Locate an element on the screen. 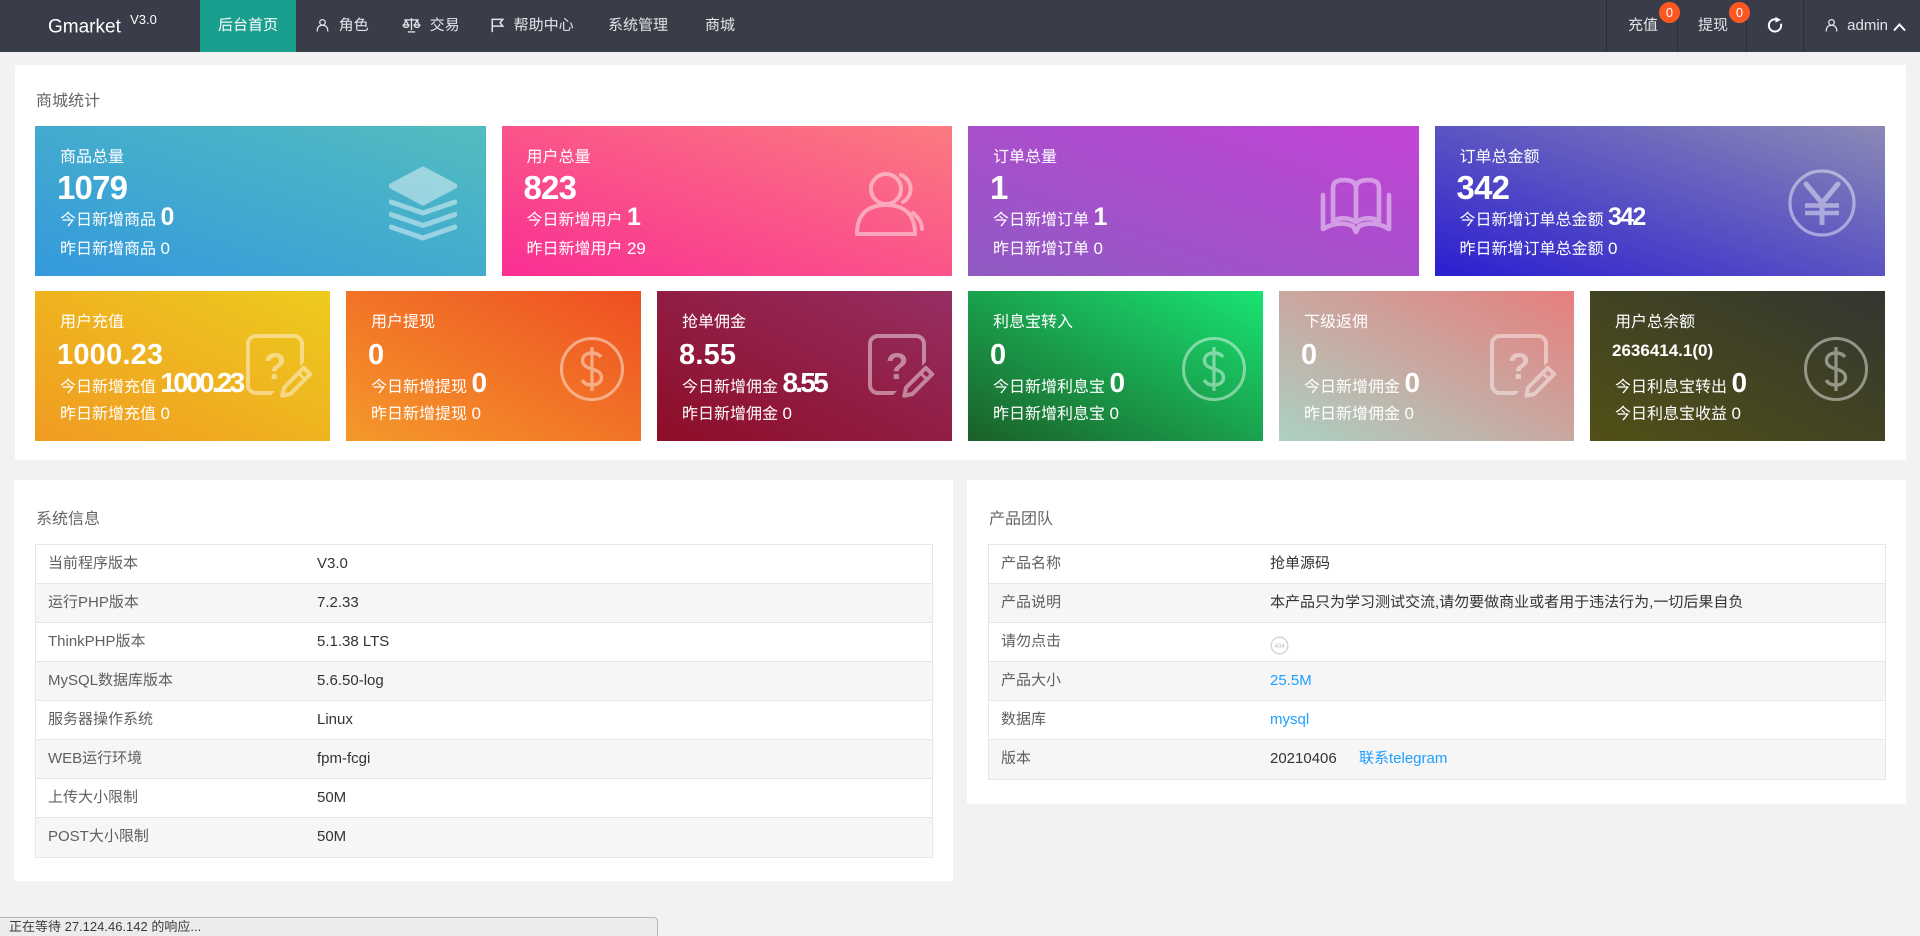 The image size is (1920, 936). svg-text: 404 is located at coordinates (1279, 647).